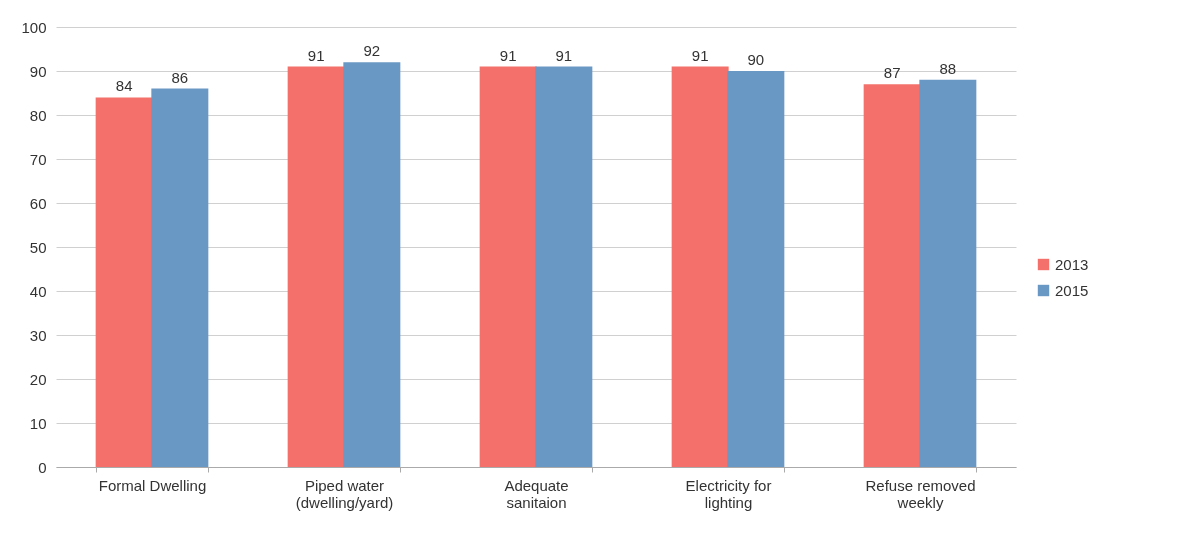 The image size is (1187, 549). What do you see at coordinates (38, 335) in the screenshot?
I see `y-tick-label: 30` at bounding box center [38, 335].